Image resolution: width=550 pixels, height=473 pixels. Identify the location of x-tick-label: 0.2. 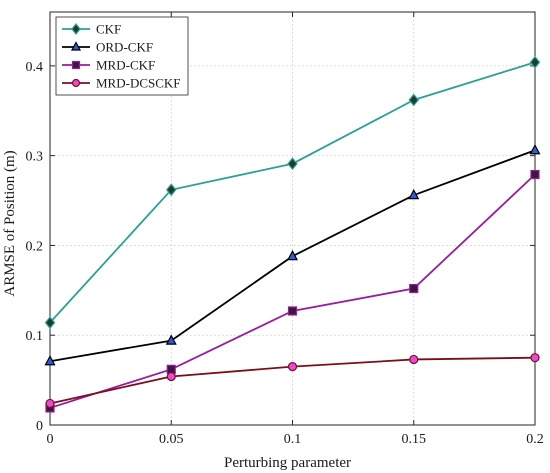
(535, 439).